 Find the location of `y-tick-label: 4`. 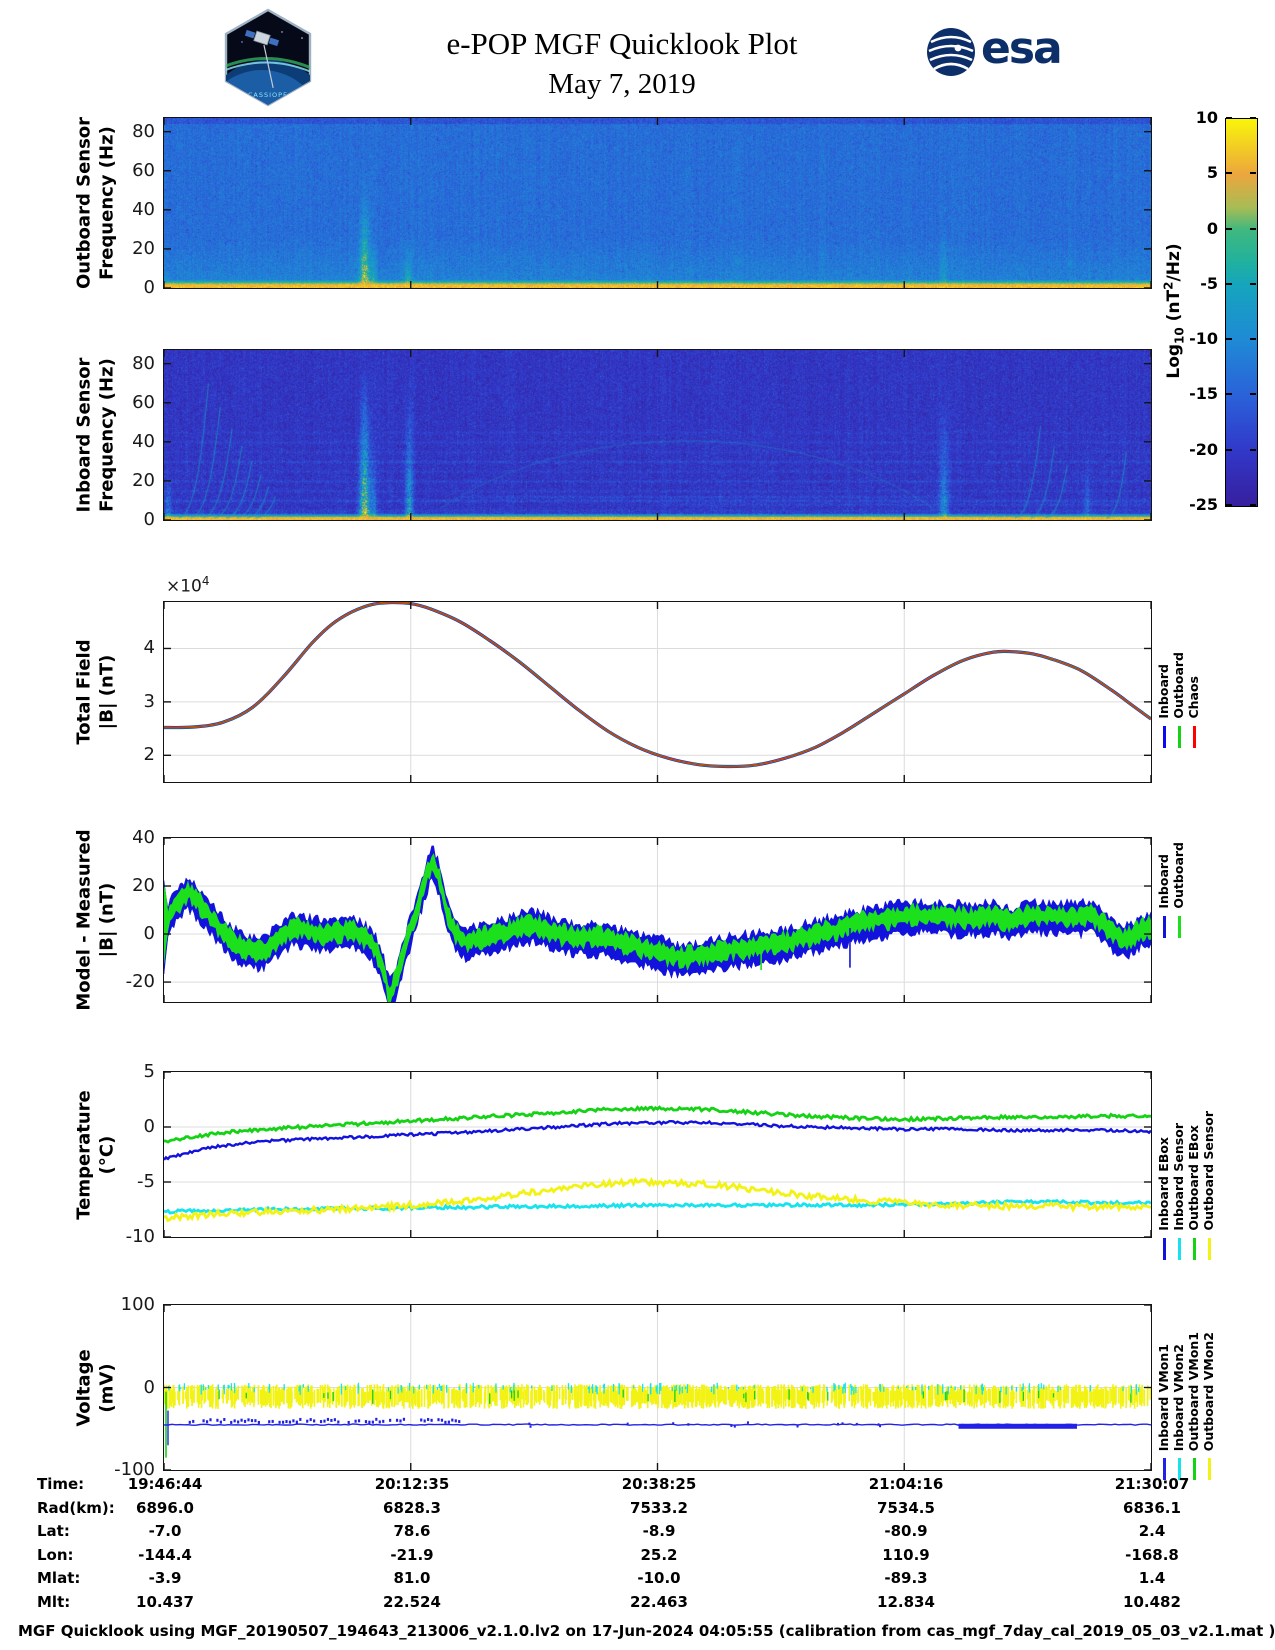

y-tick-label: 4 is located at coordinates (149, 648).